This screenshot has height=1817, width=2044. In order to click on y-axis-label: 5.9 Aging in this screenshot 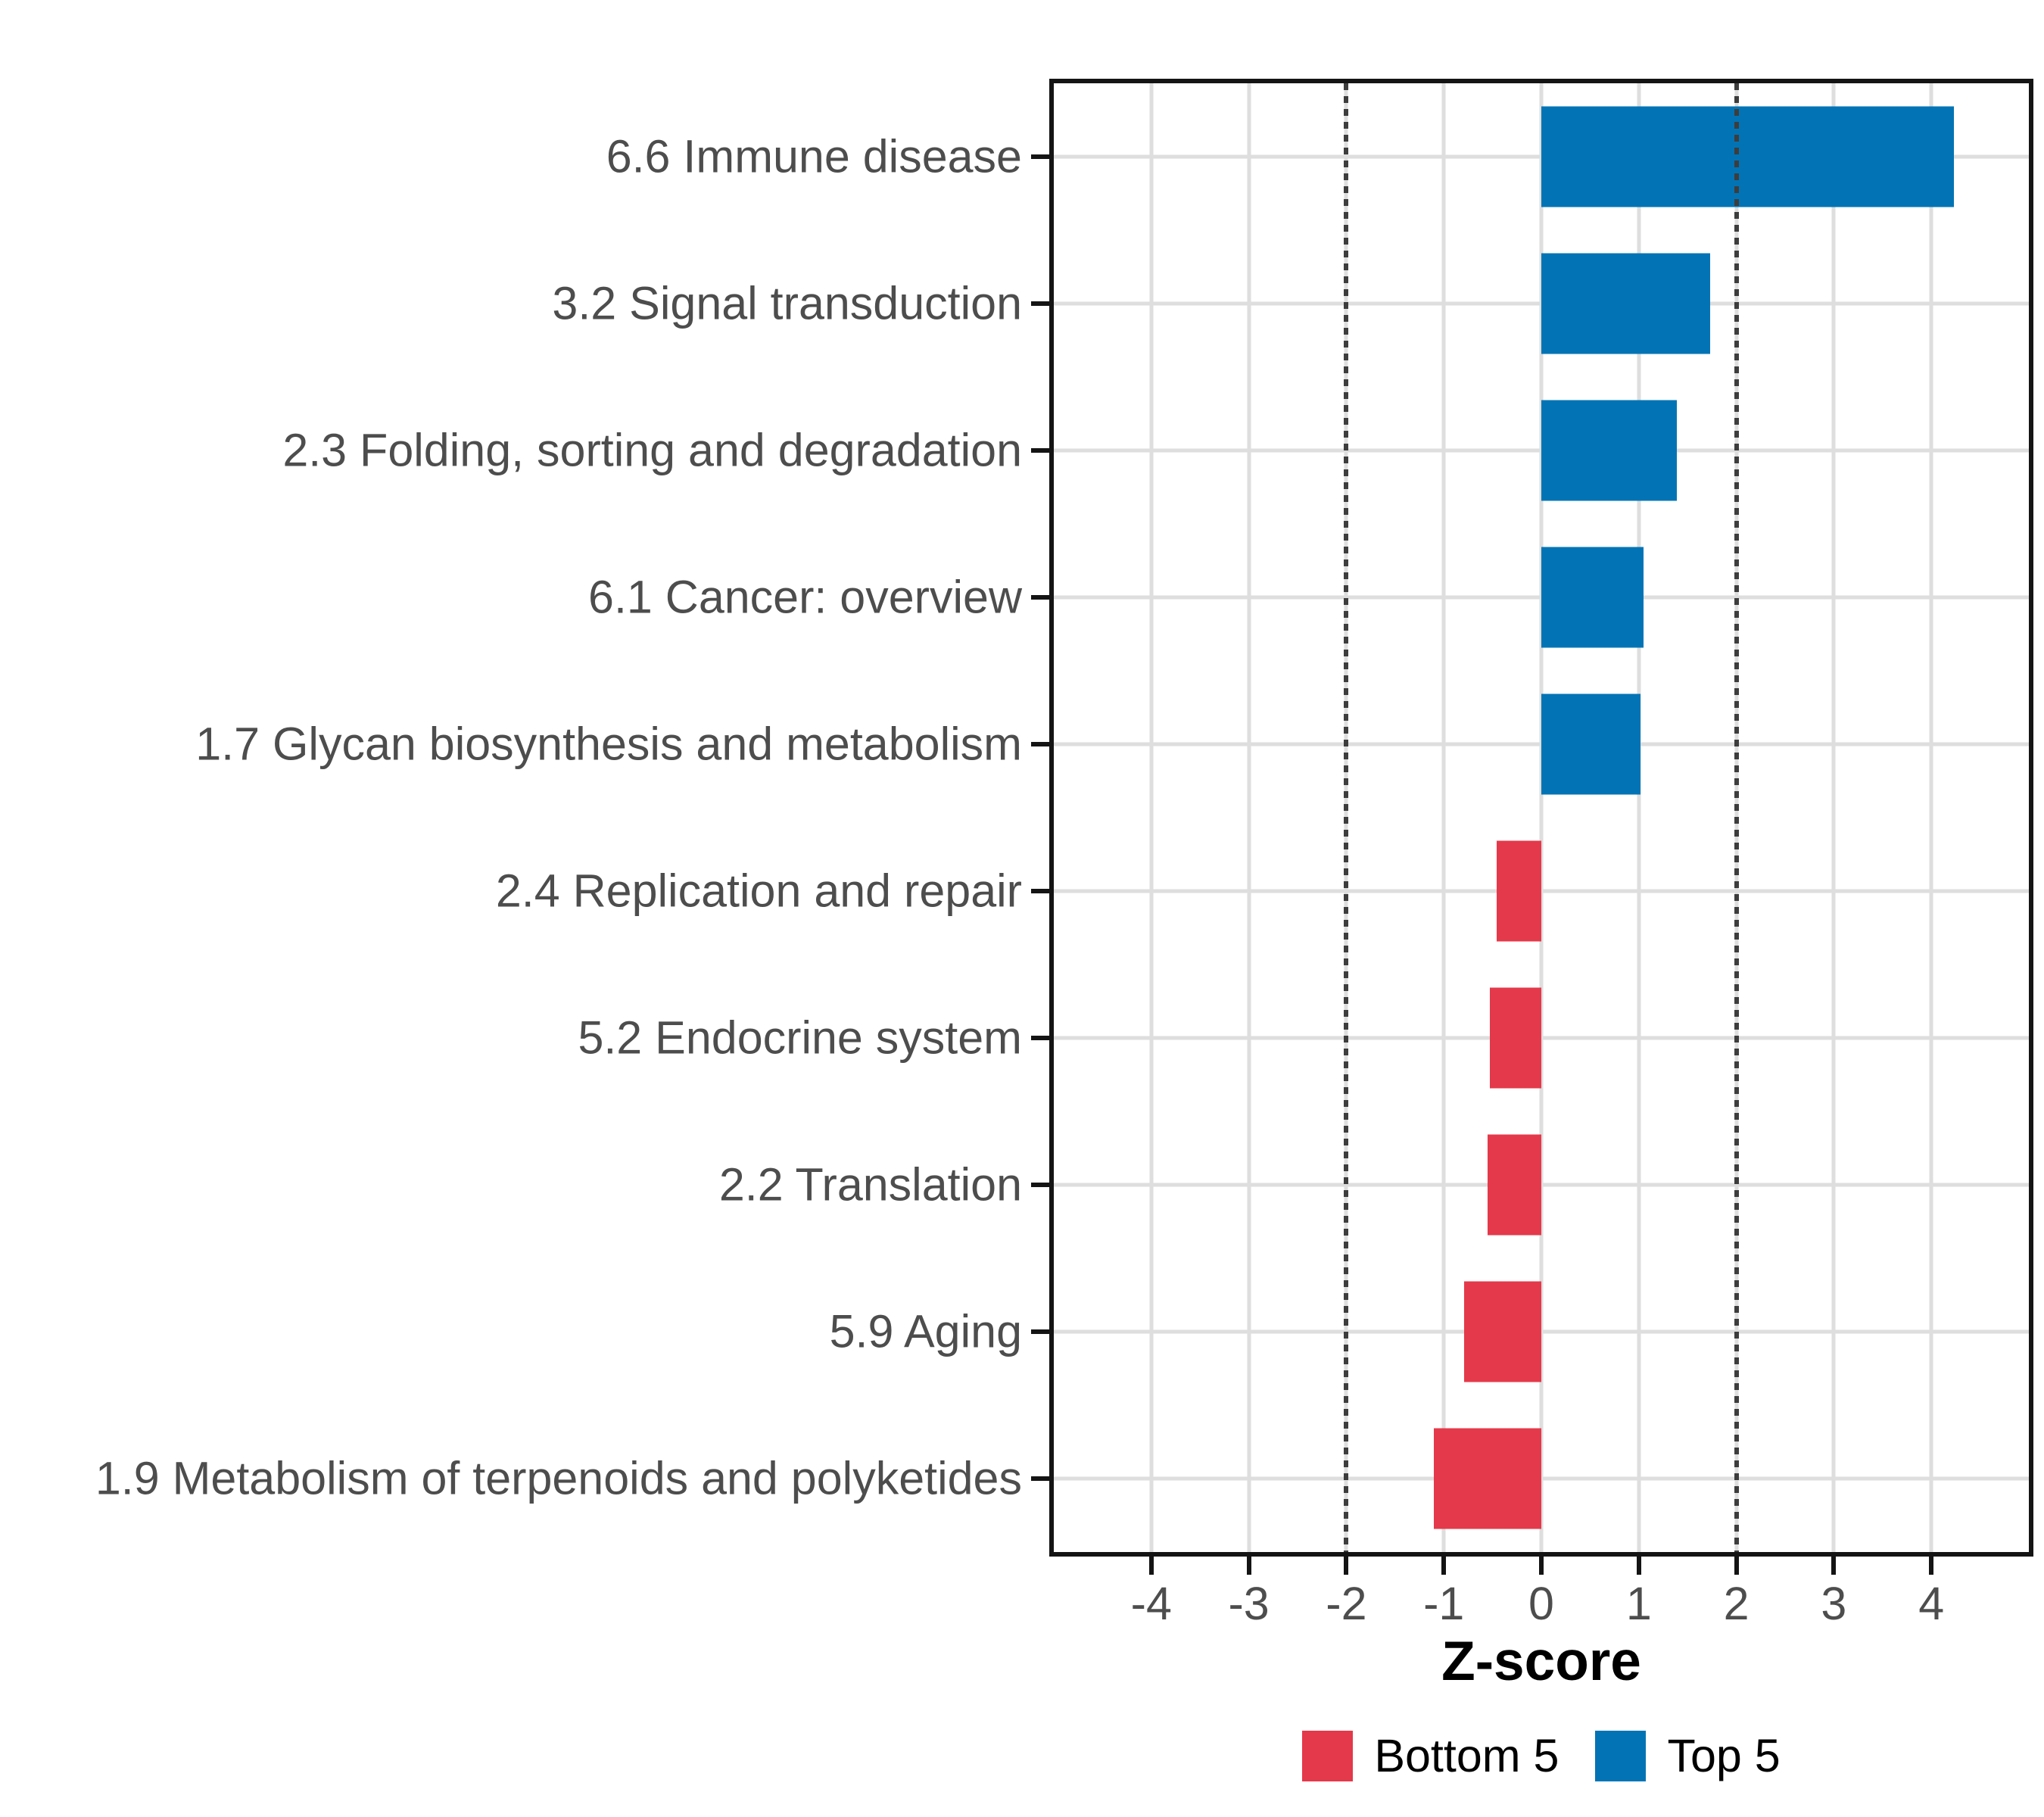, I will do `click(925, 1331)`.